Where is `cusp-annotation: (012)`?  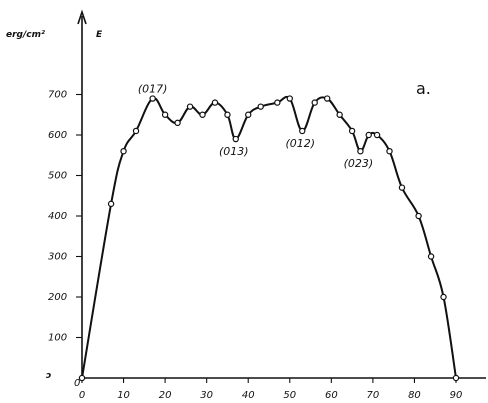 cusp-annotation: (012) is located at coordinates (300, 143).